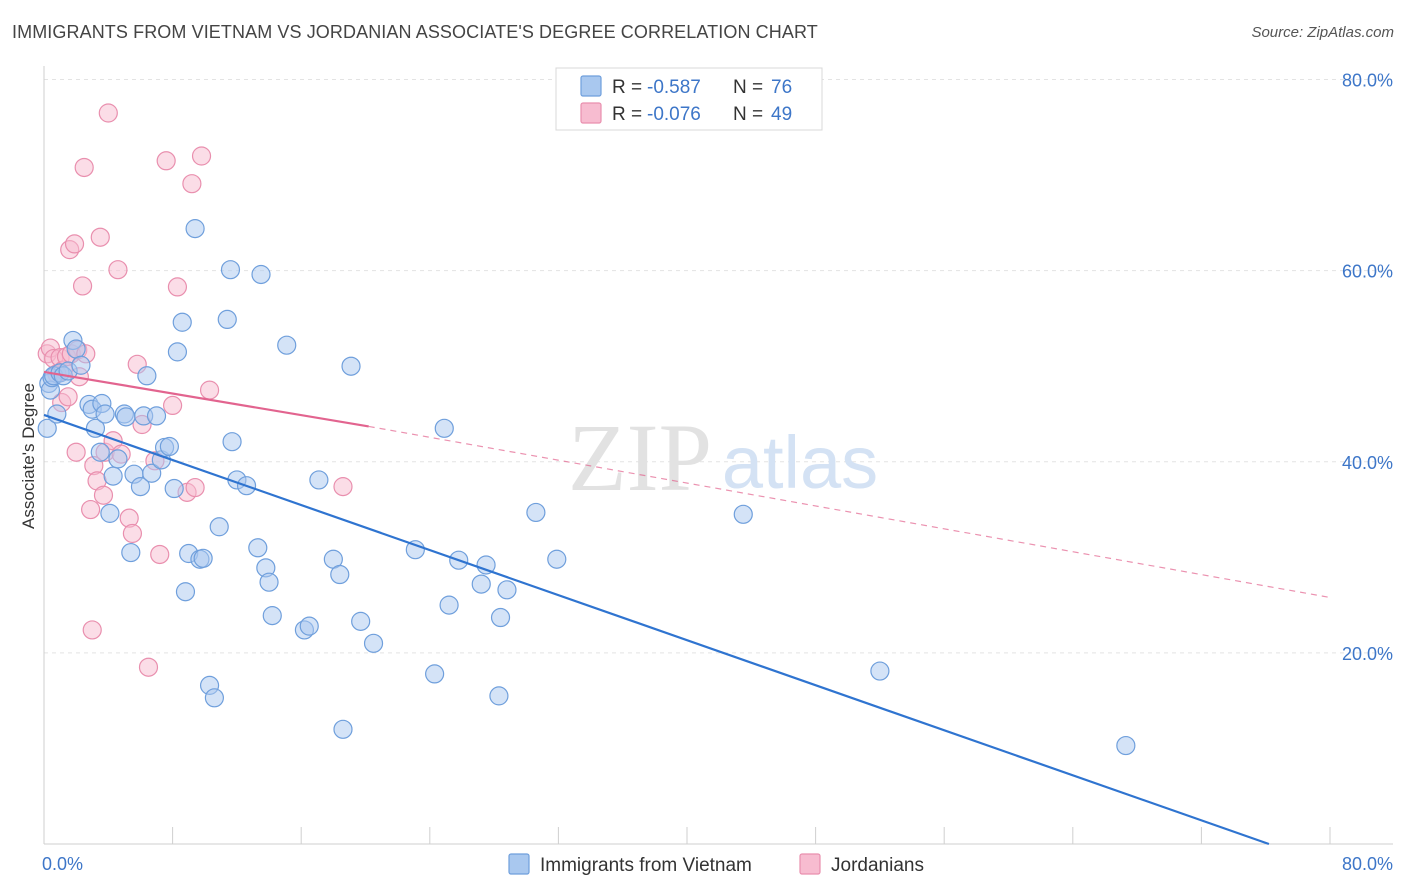 Image resolution: width=1406 pixels, height=892 pixels. Describe the element at coordinates (1367, 272) in the screenshot. I see `y-tick-label-2: 60.0%` at that location.